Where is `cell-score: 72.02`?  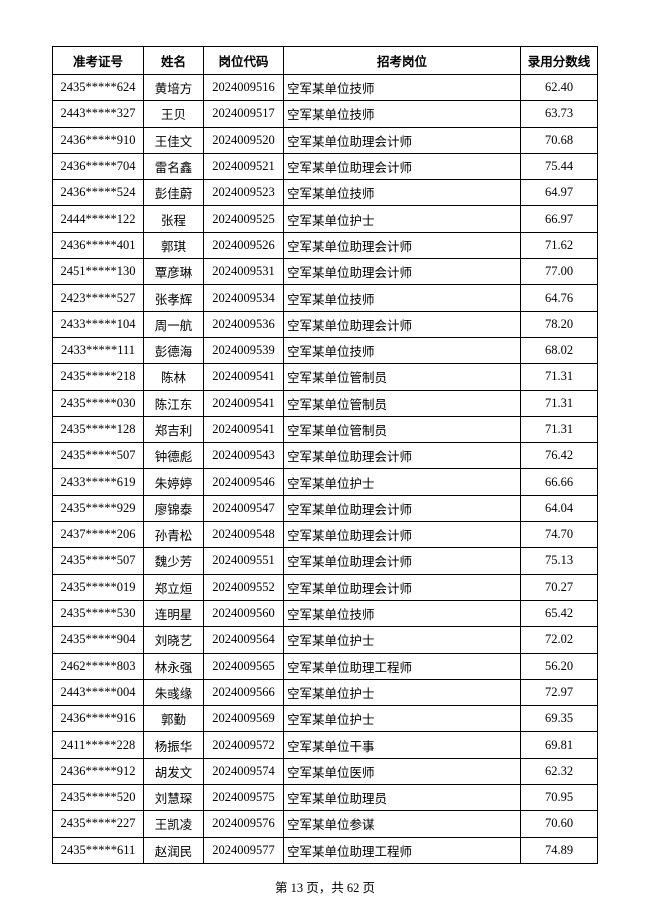 cell-score: 72.02 is located at coordinates (559, 640).